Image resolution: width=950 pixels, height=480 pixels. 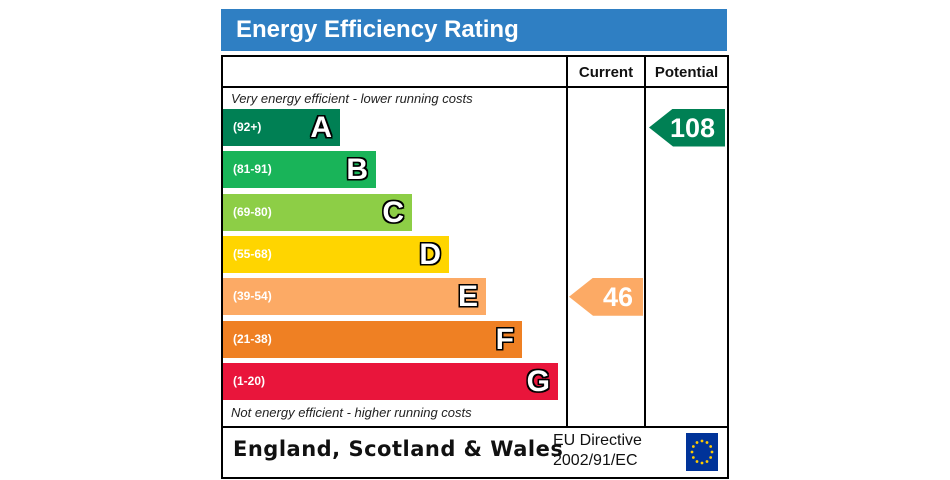 I want to click on header-row-divider, so click(x=475, y=87).